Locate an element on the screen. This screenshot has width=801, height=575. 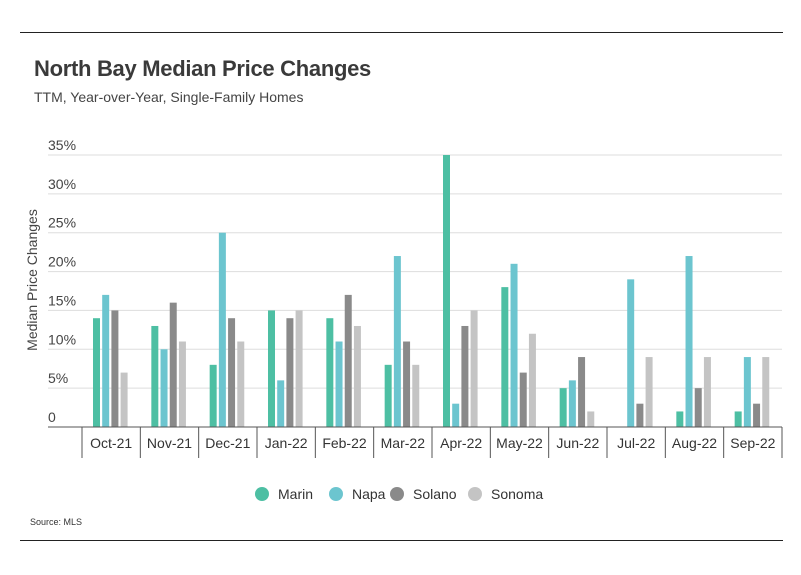
x-tick-label: Aug-22 is located at coordinates (694, 443).